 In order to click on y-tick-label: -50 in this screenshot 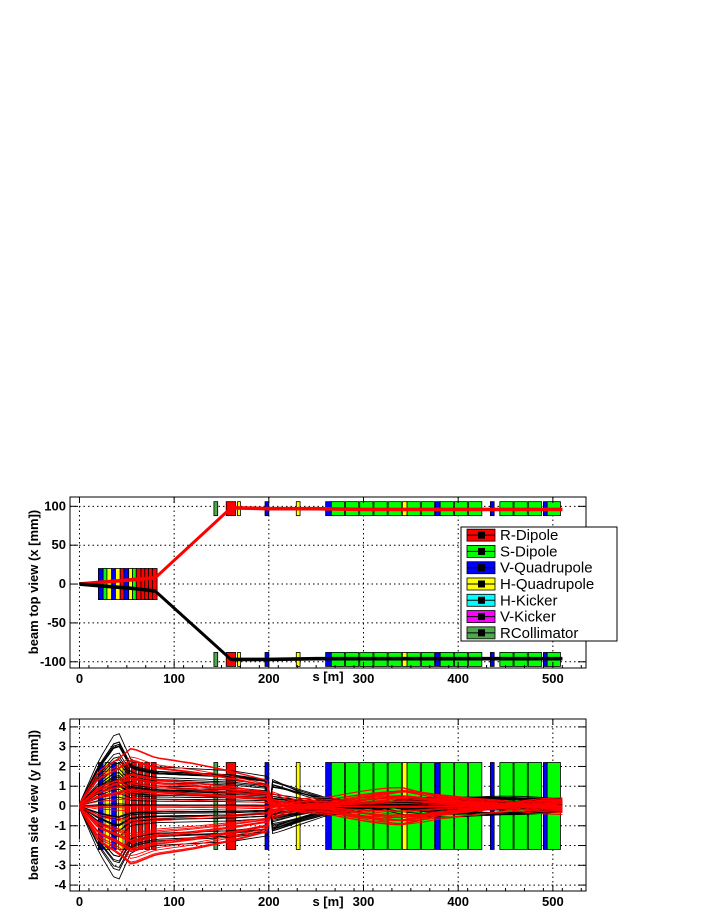, I will do `click(56, 622)`.